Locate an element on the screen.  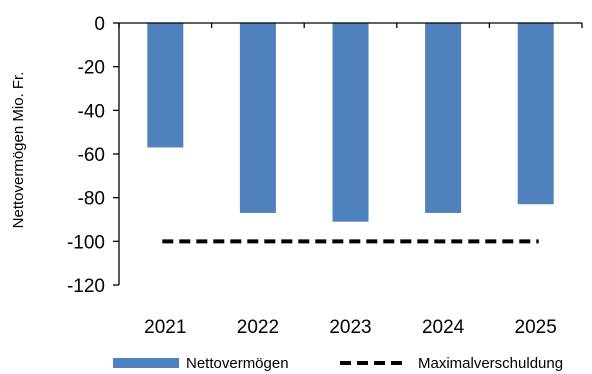
x-tick-label: 2025 is located at coordinates (536, 327).